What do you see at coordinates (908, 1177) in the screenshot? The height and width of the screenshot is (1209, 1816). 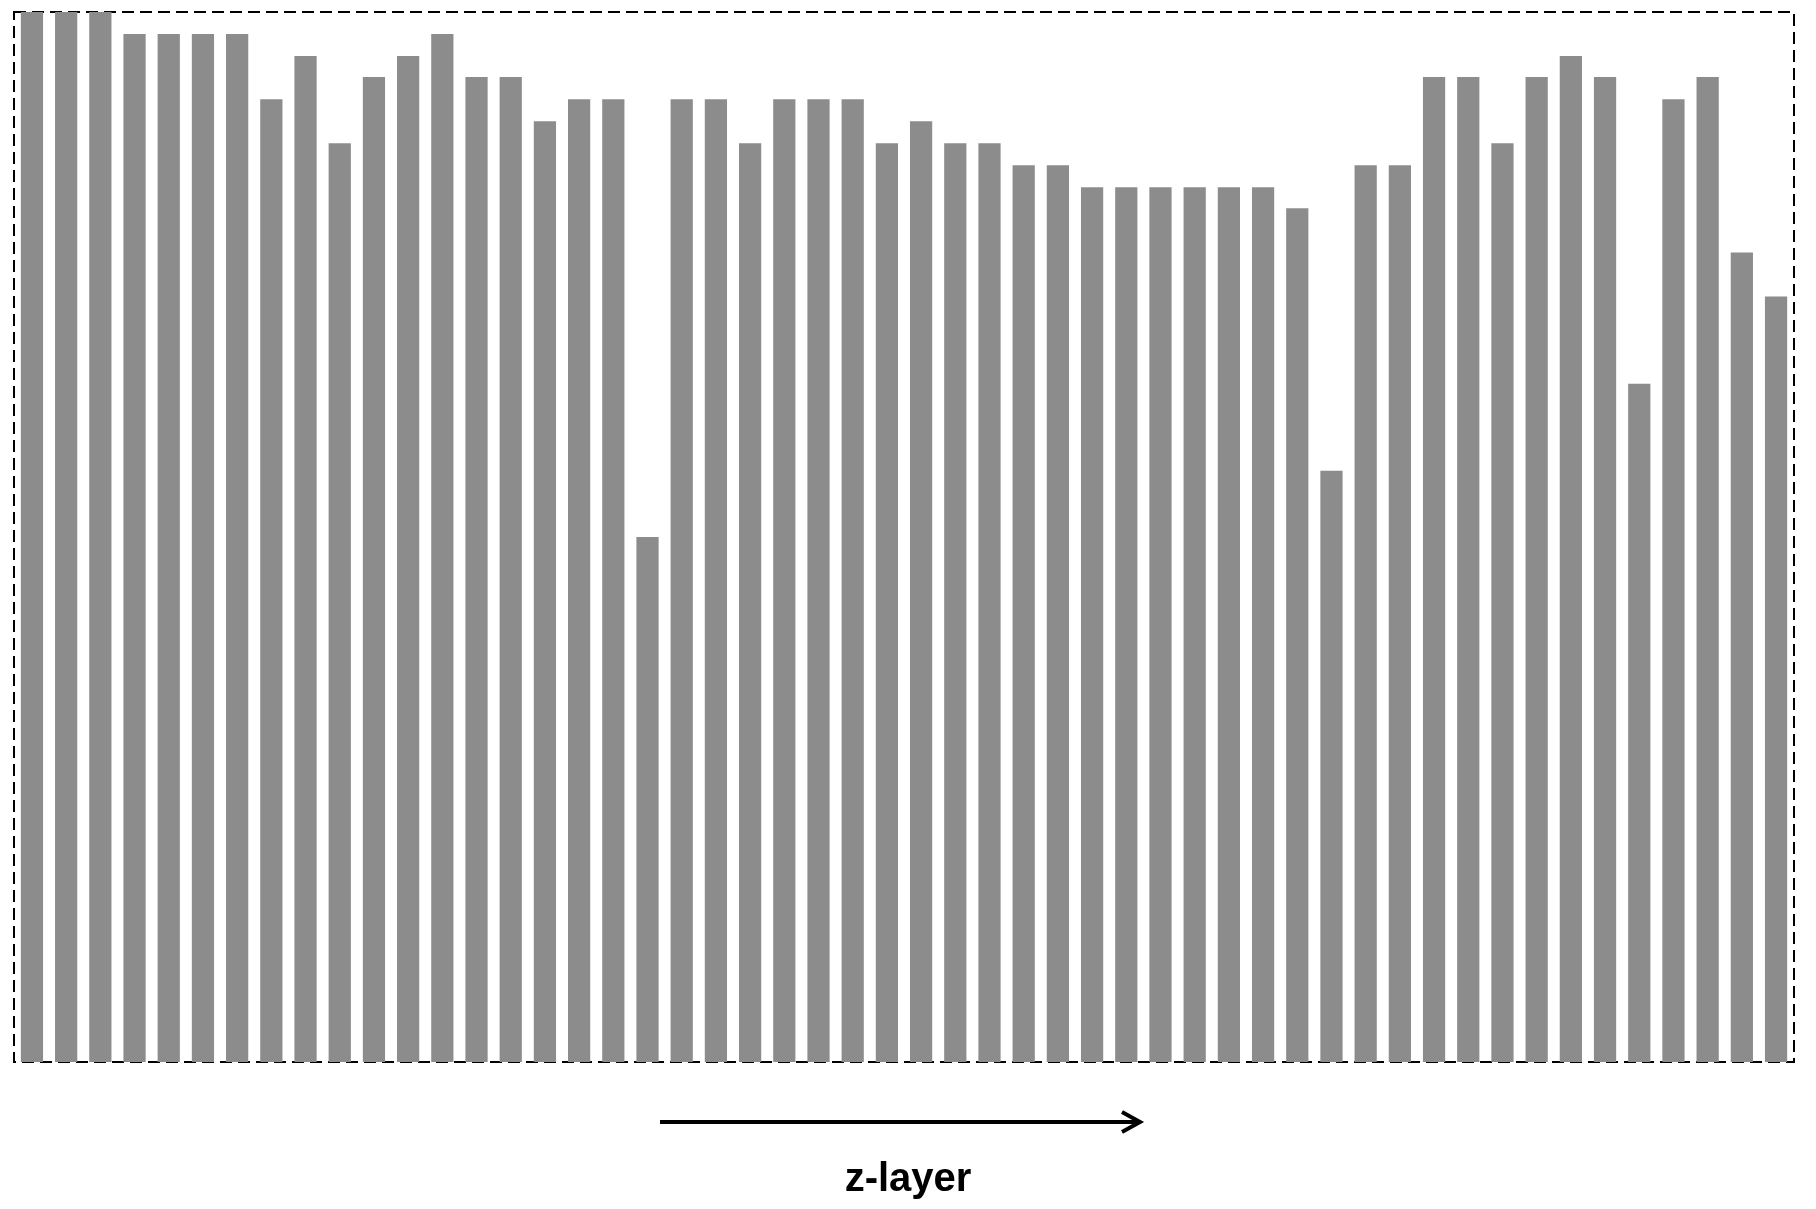 I see `x-axis-title: z-layer` at bounding box center [908, 1177].